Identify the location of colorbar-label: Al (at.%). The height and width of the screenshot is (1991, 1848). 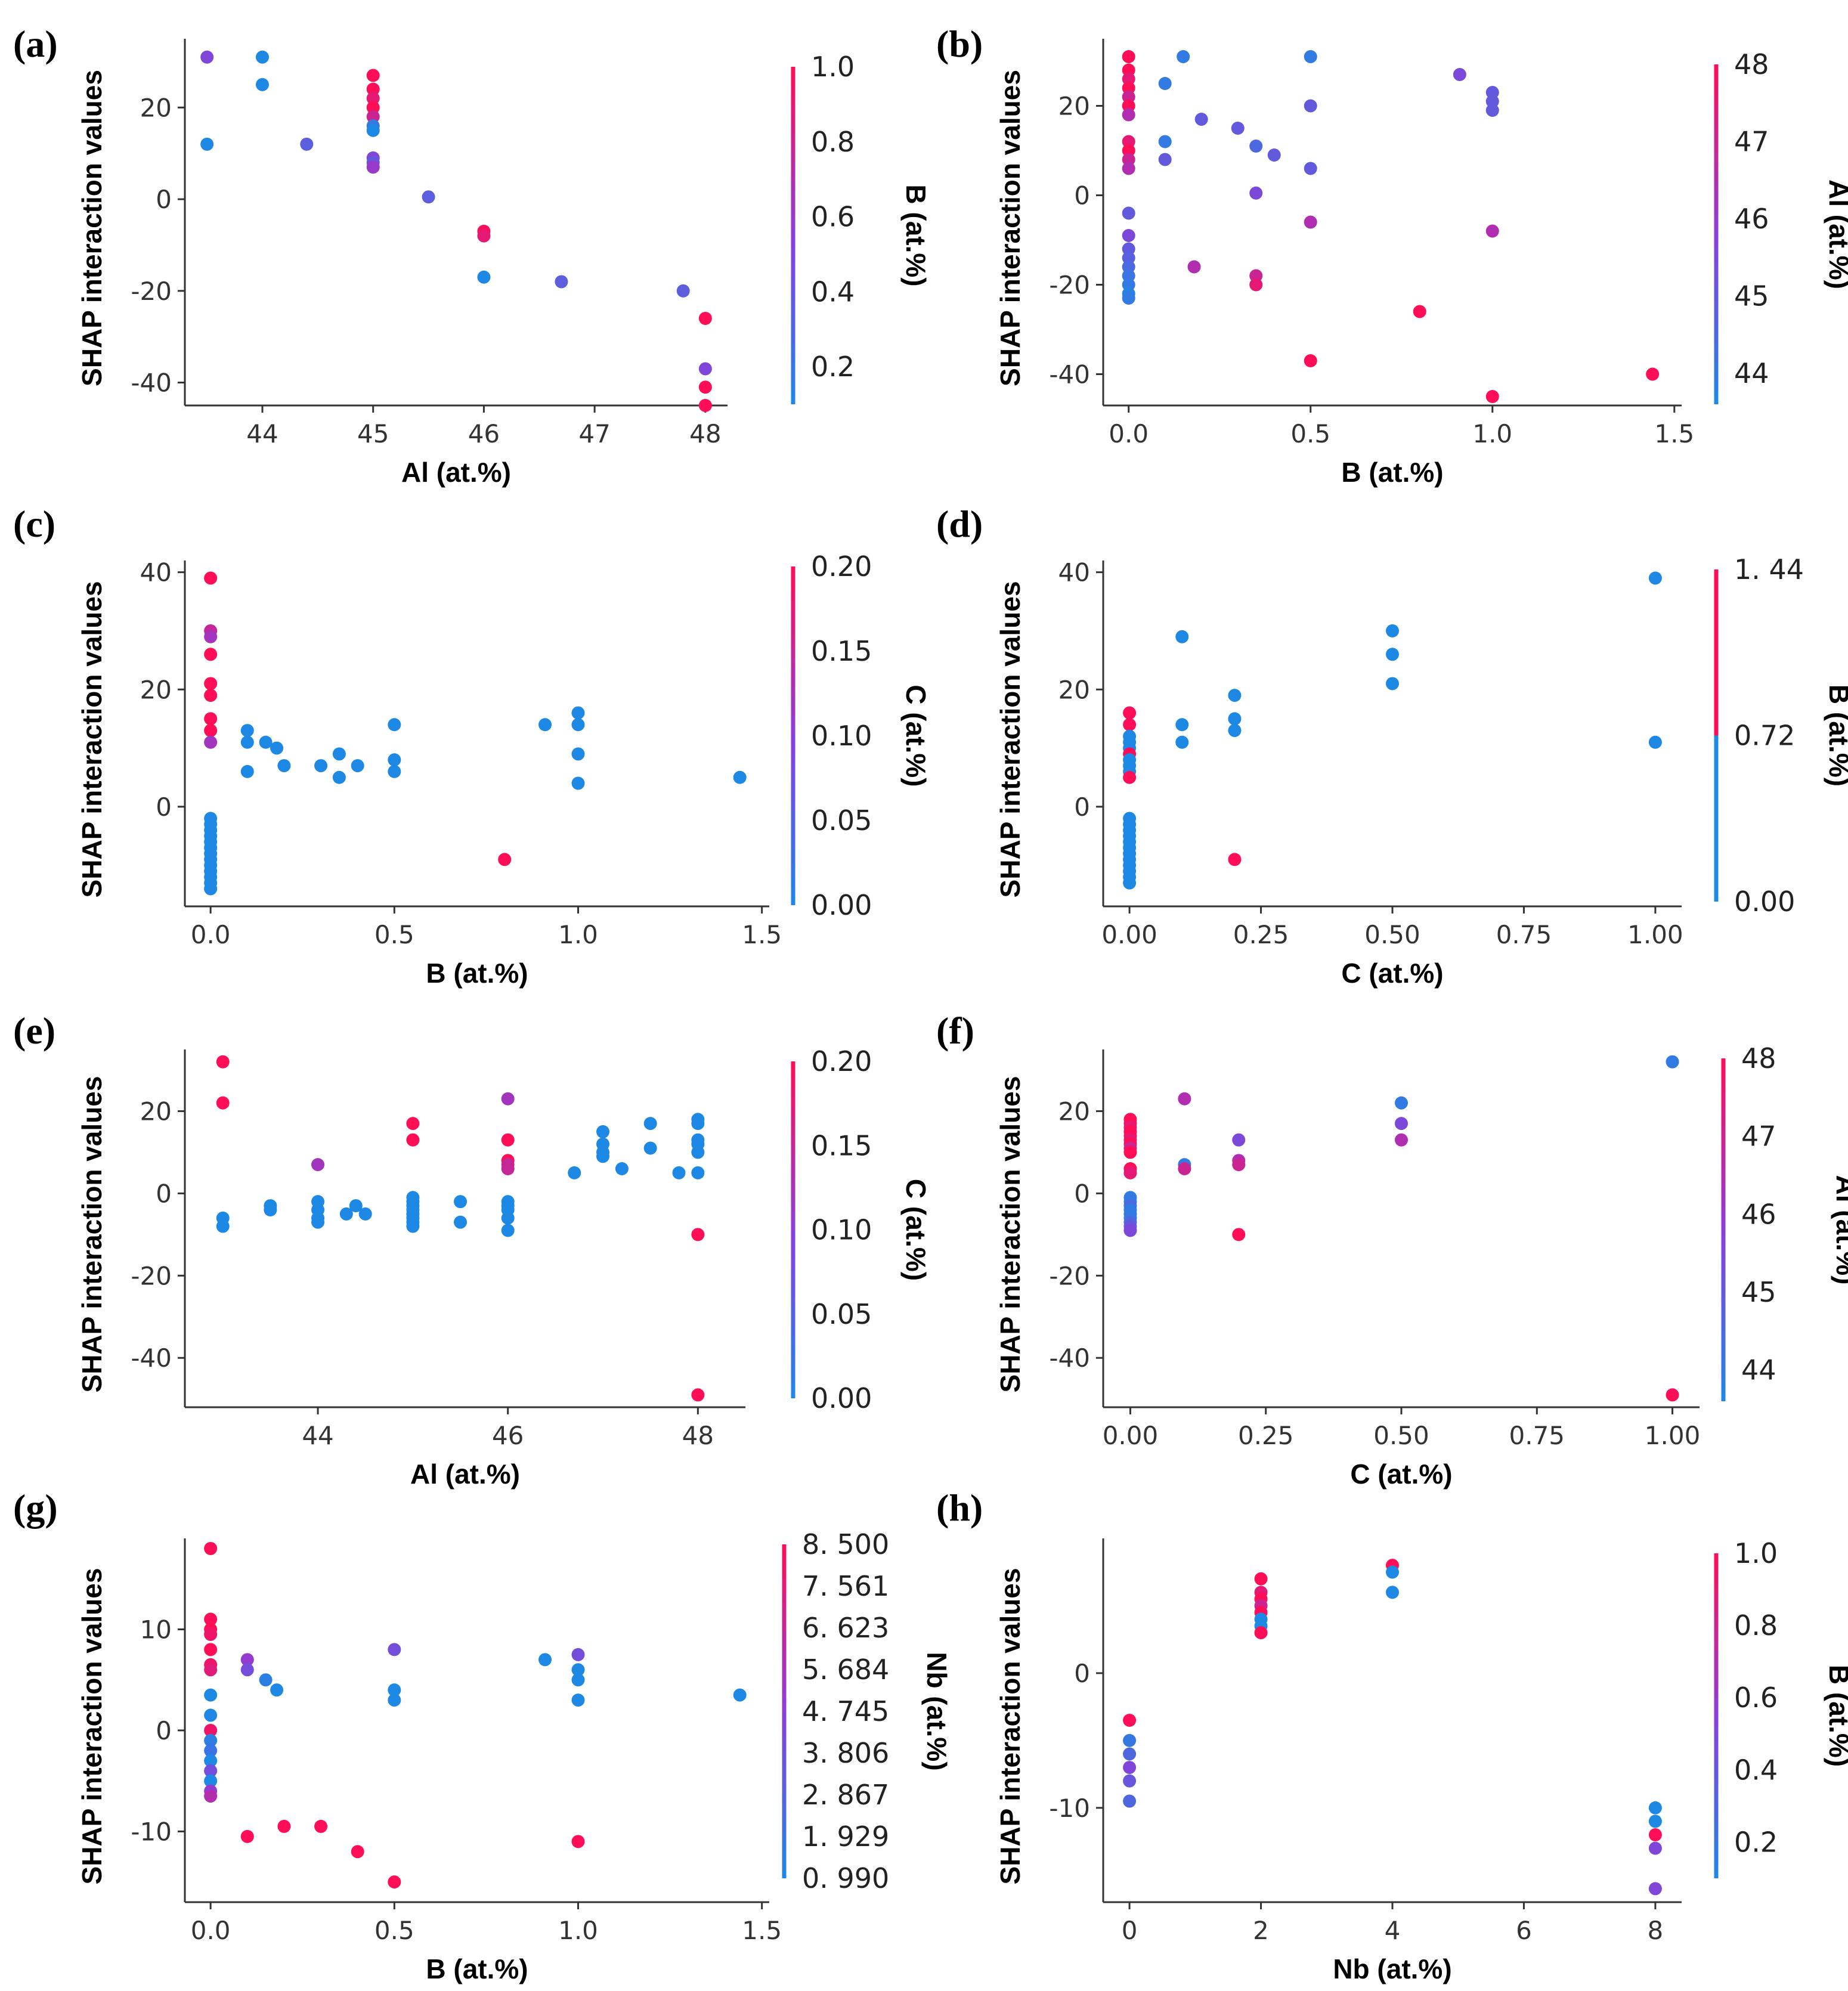
(1840, 1230).